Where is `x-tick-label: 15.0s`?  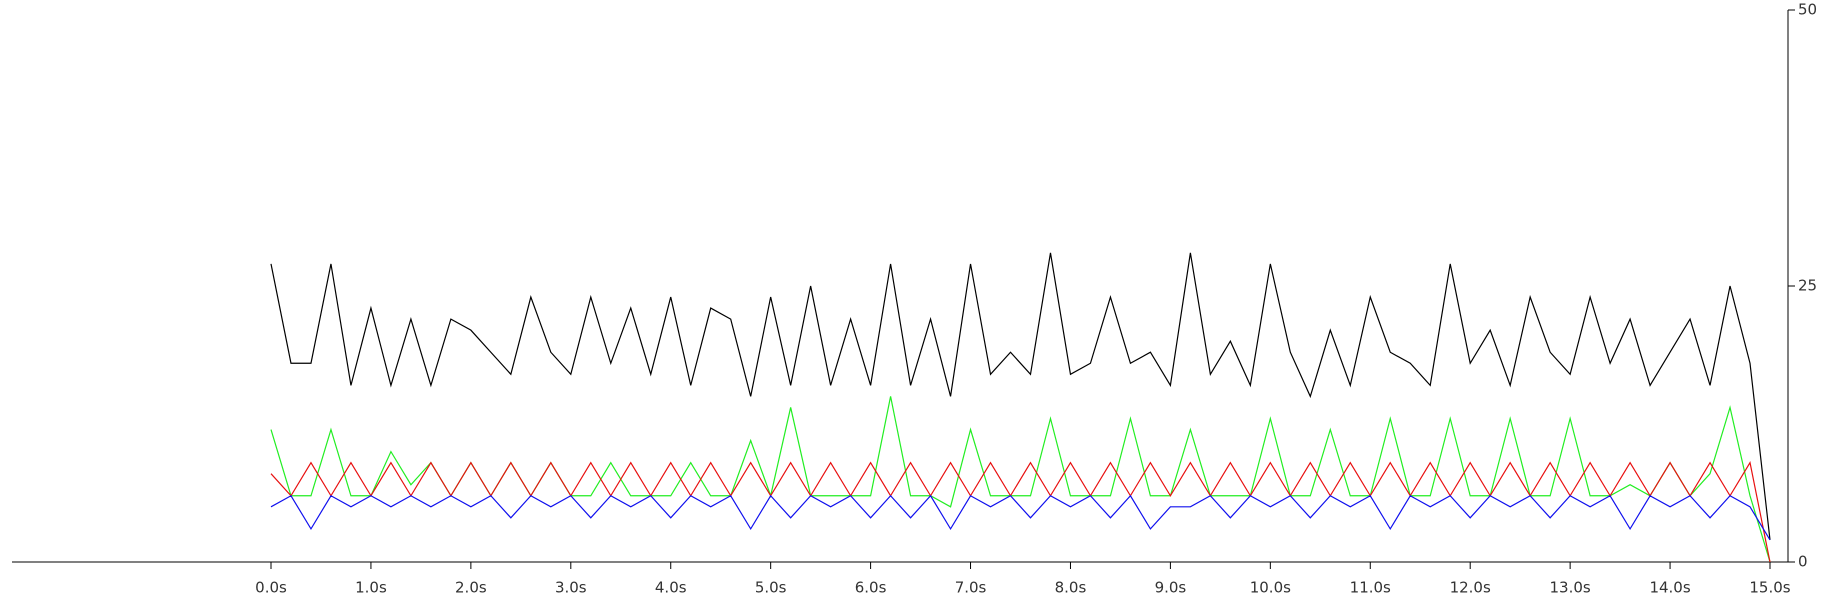
x-tick-label: 15.0s is located at coordinates (1769, 588).